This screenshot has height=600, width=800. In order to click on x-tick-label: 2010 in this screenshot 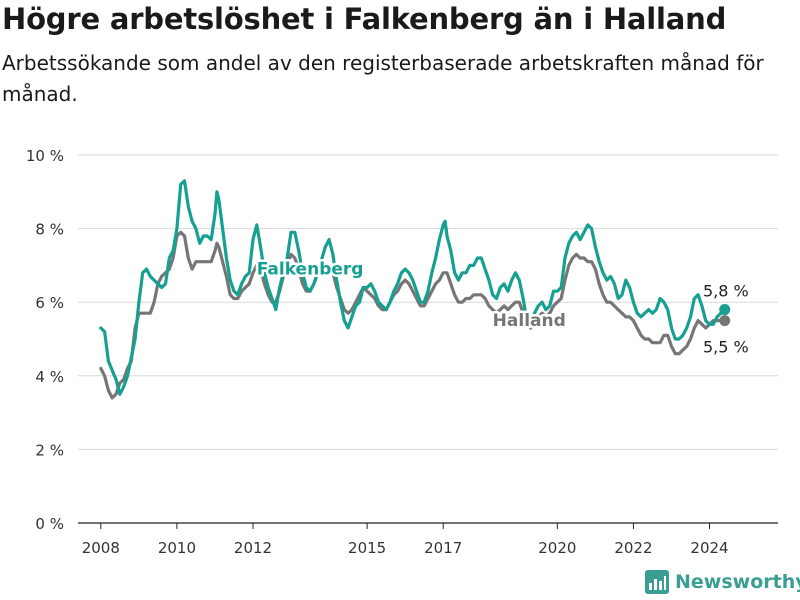, I will do `click(177, 548)`.